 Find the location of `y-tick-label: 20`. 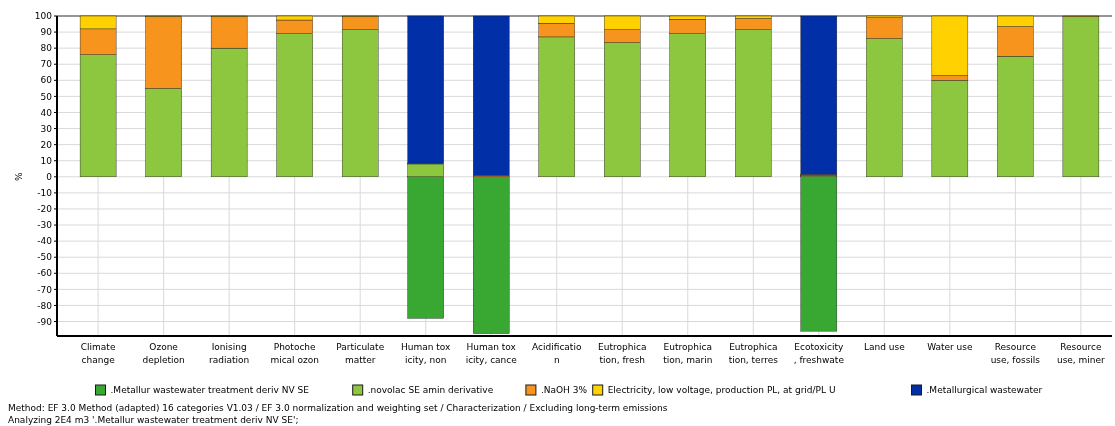

y-tick-label: 20 is located at coordinates (46, 144).